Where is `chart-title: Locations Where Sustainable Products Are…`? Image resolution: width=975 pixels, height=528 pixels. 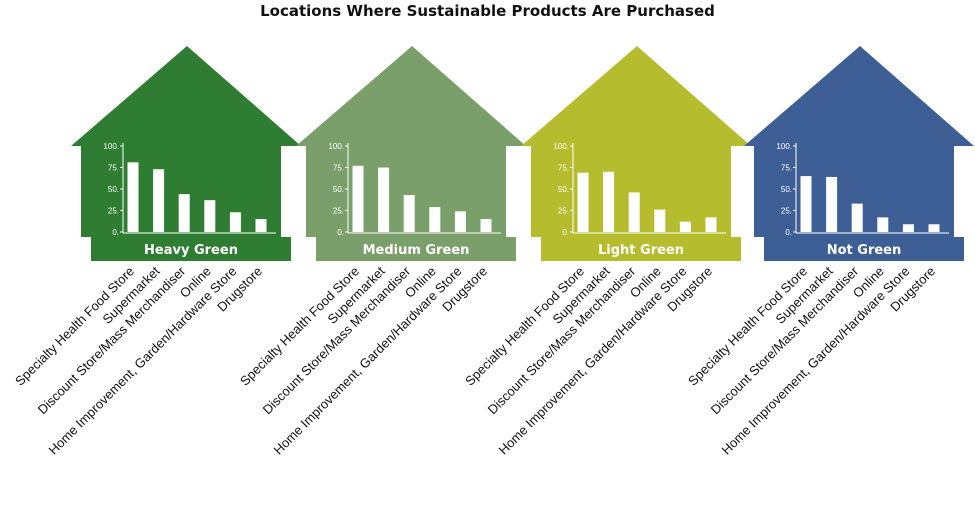 chart-title: Locations Where Sustainable Products Are… is located at coordinates (487, 11).